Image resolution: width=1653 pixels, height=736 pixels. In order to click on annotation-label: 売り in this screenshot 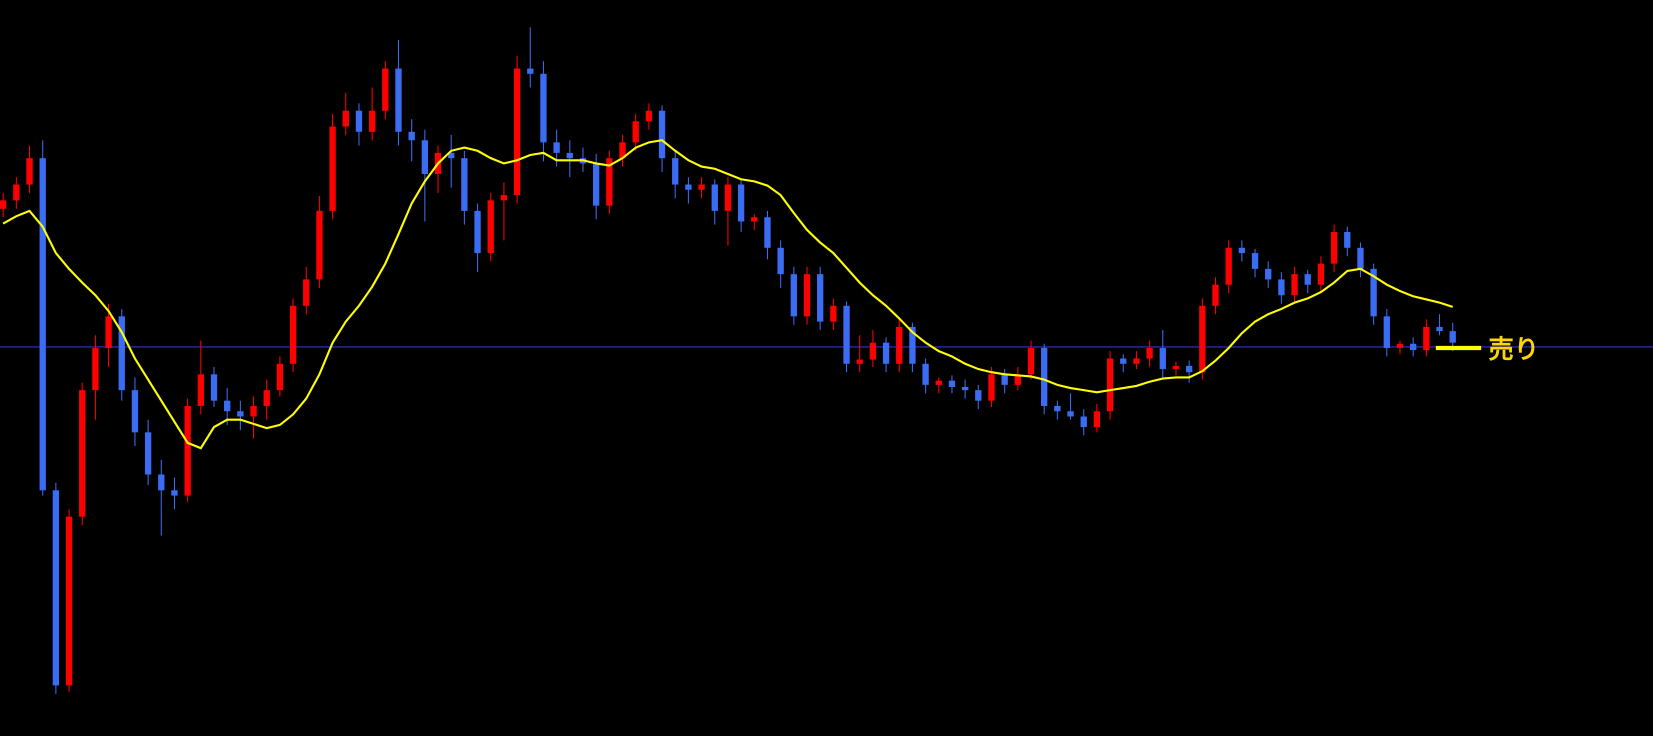, I will do `click(1514, 349)`.